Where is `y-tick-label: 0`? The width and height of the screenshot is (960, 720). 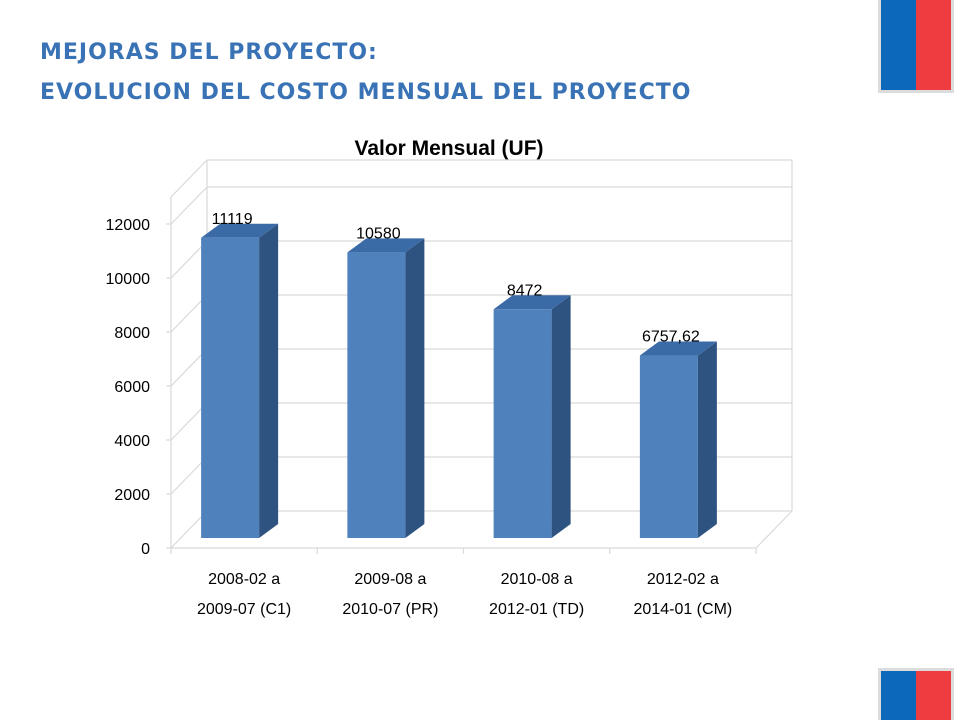 y-tick-label: 0 is located at coordinates (145, 549).